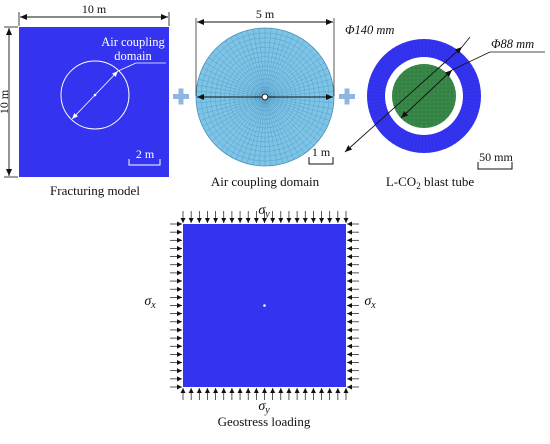 This screenshot has width=550, height=444. Describe the element at coordinates (127, 67) in the screenshot. I see `leader-line` at that location.